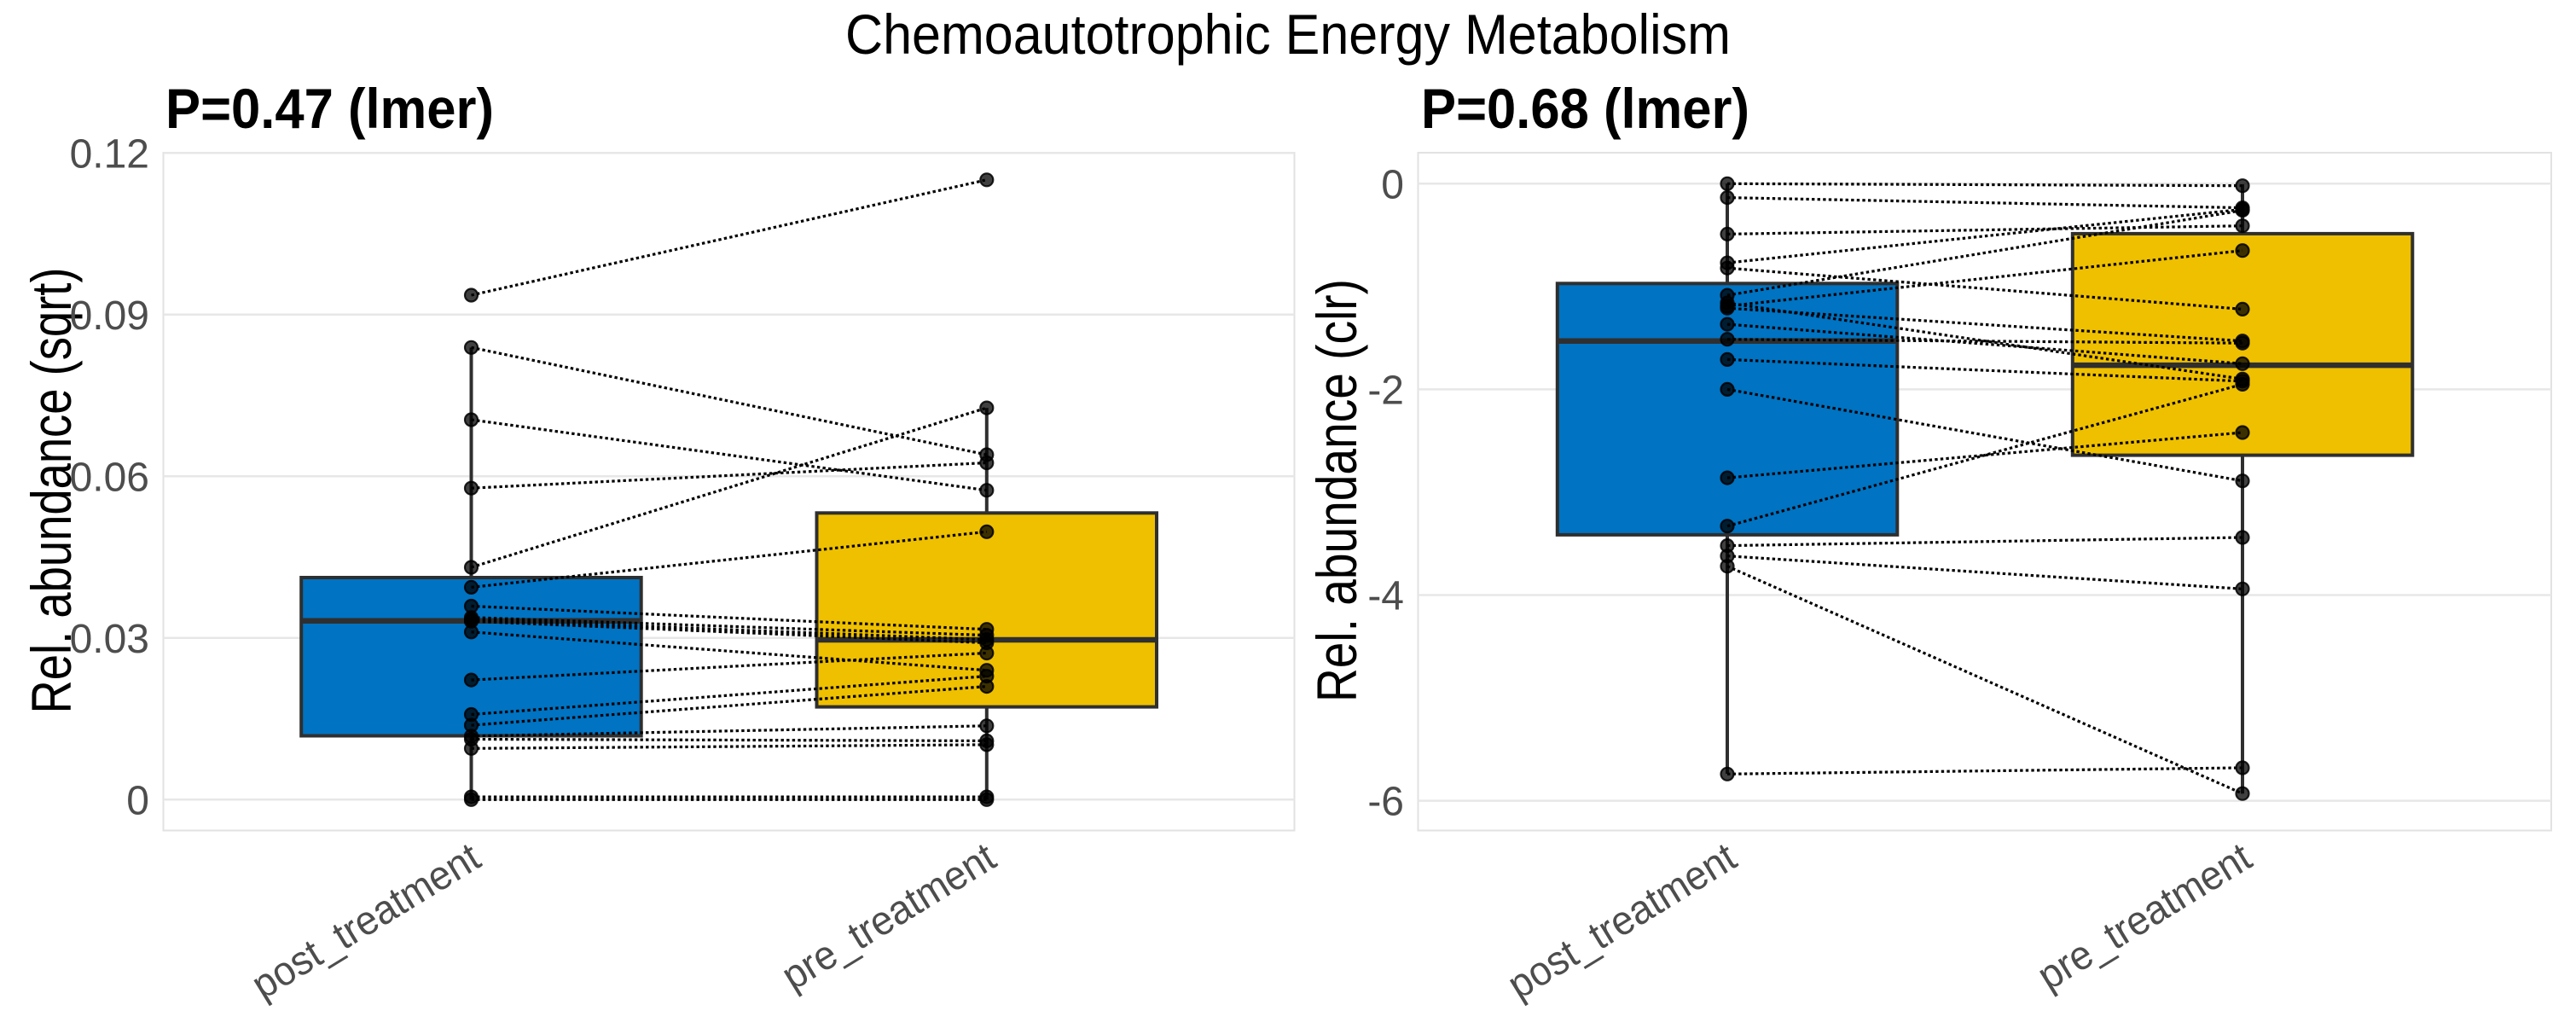 This screenshot has width=2576, height=1028. I want to click on svg-text: -6, so click(1385, 802).